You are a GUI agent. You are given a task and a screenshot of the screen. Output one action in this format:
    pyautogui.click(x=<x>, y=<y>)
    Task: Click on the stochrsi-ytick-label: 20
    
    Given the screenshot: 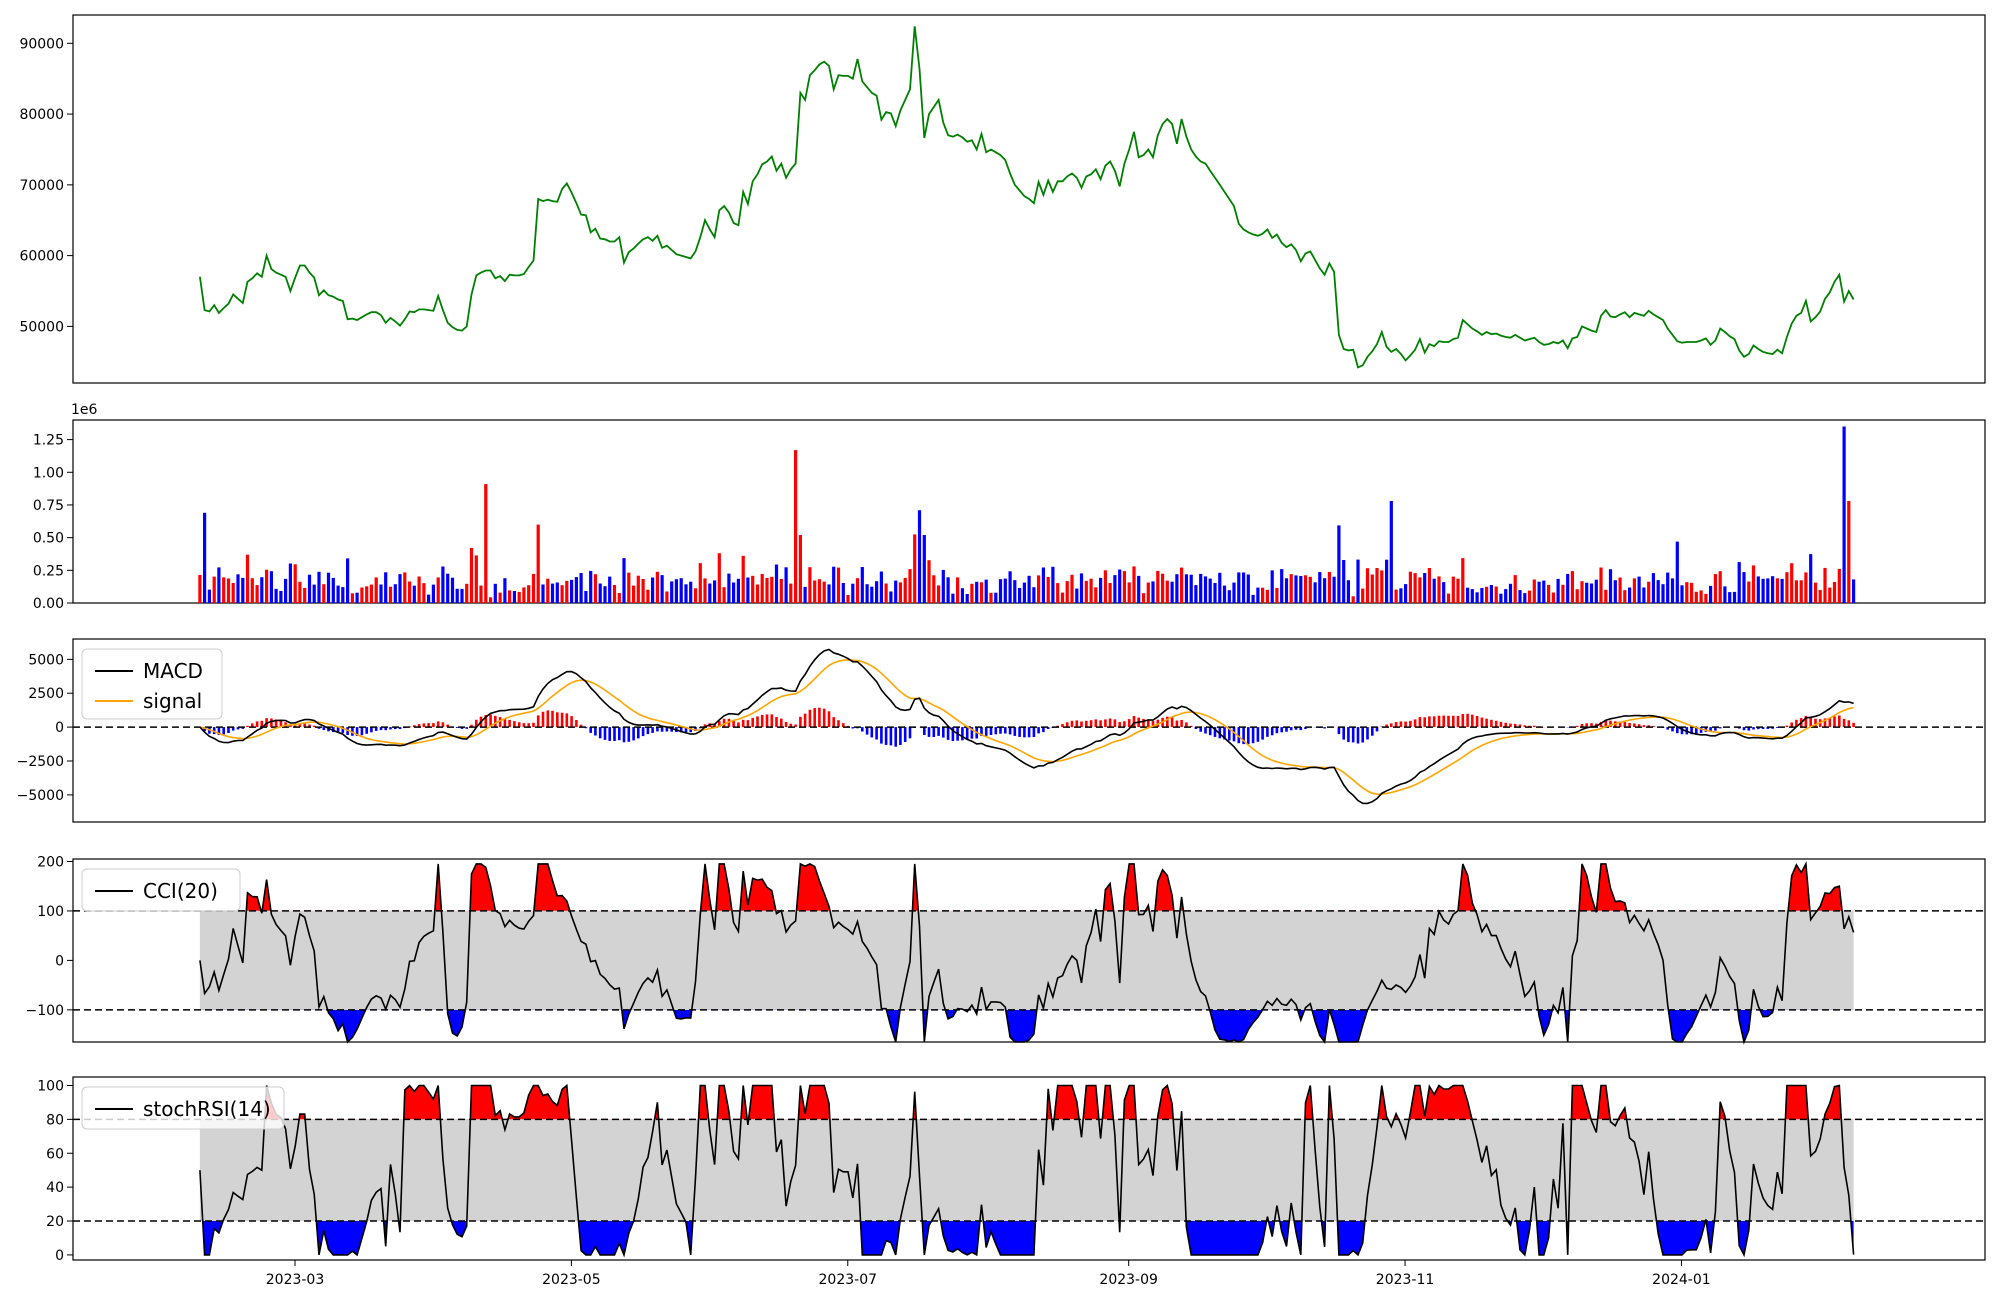 What is the action you would take?
    pyautogui.click(x=55, y=1222)
    